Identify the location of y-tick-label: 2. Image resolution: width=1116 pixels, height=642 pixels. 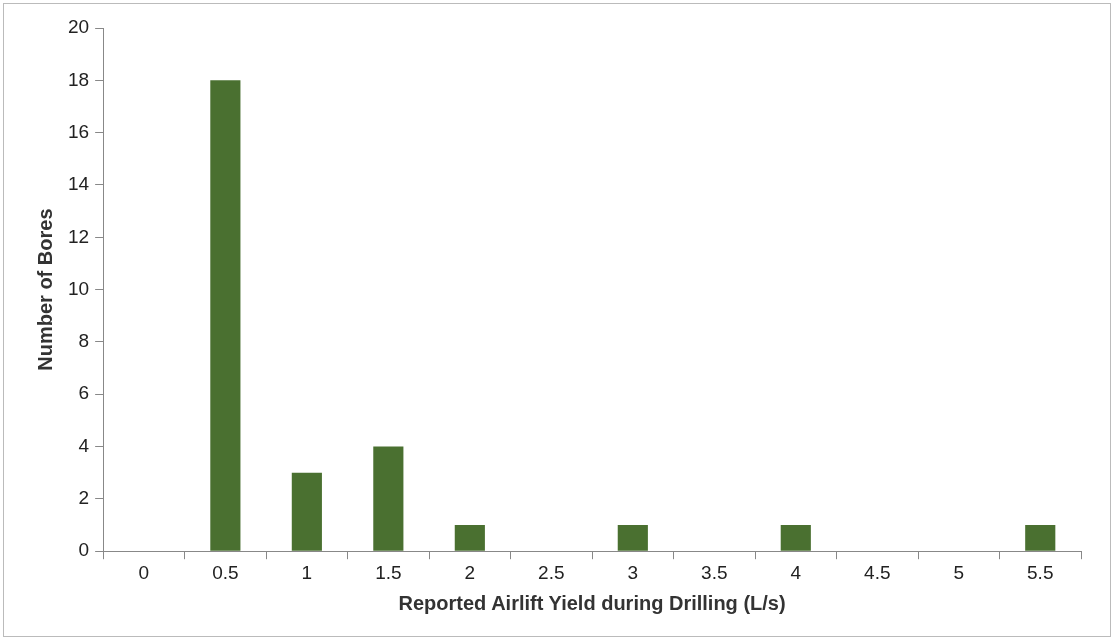
(84, 498).